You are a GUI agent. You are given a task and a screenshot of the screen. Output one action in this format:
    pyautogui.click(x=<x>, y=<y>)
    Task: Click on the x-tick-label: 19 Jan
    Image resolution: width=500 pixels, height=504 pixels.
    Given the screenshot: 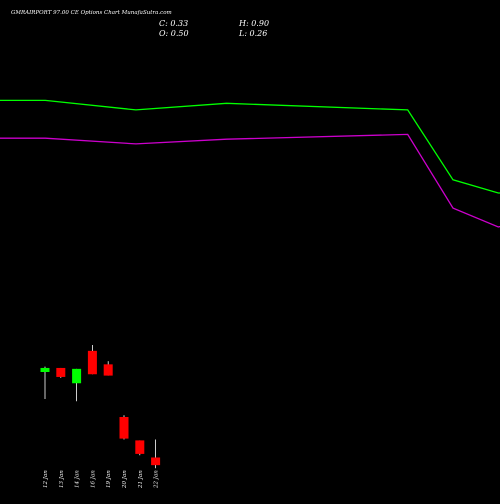 What is the action you would take?
    pyautogui.click(x=109, y=479)
    